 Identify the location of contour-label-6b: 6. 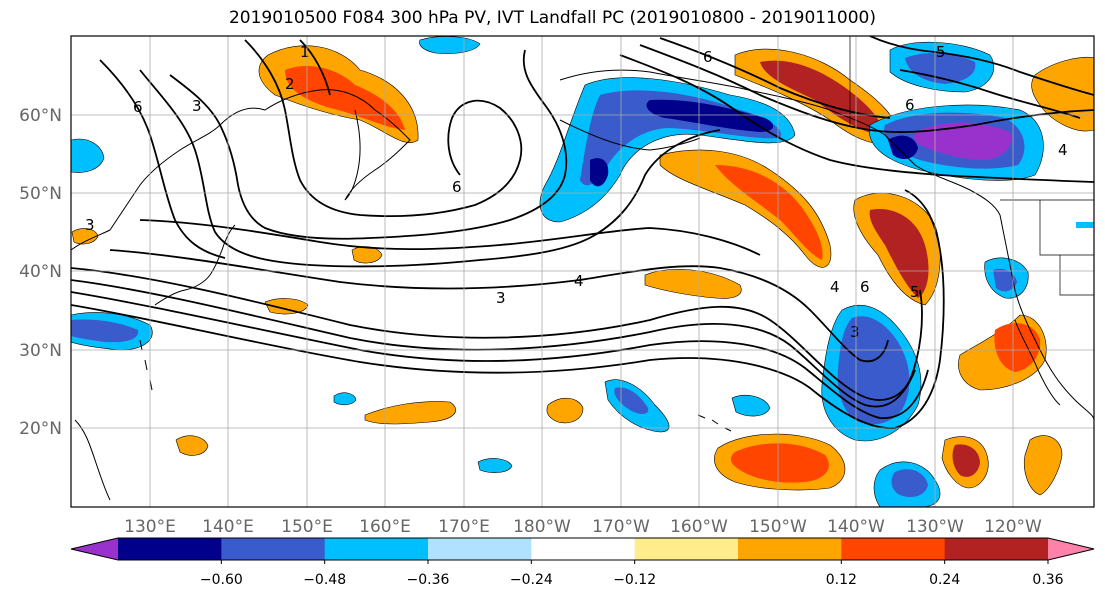
(457, 187).